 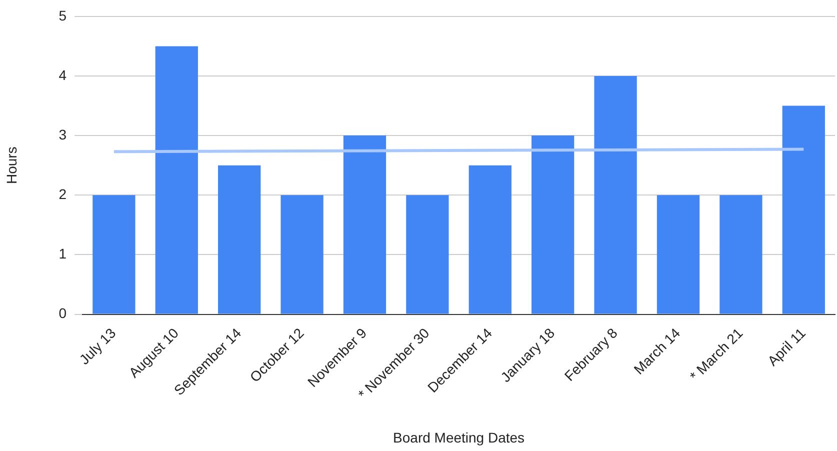 I want to click on y-axis-title: Hours, so click(x=11, y=165).